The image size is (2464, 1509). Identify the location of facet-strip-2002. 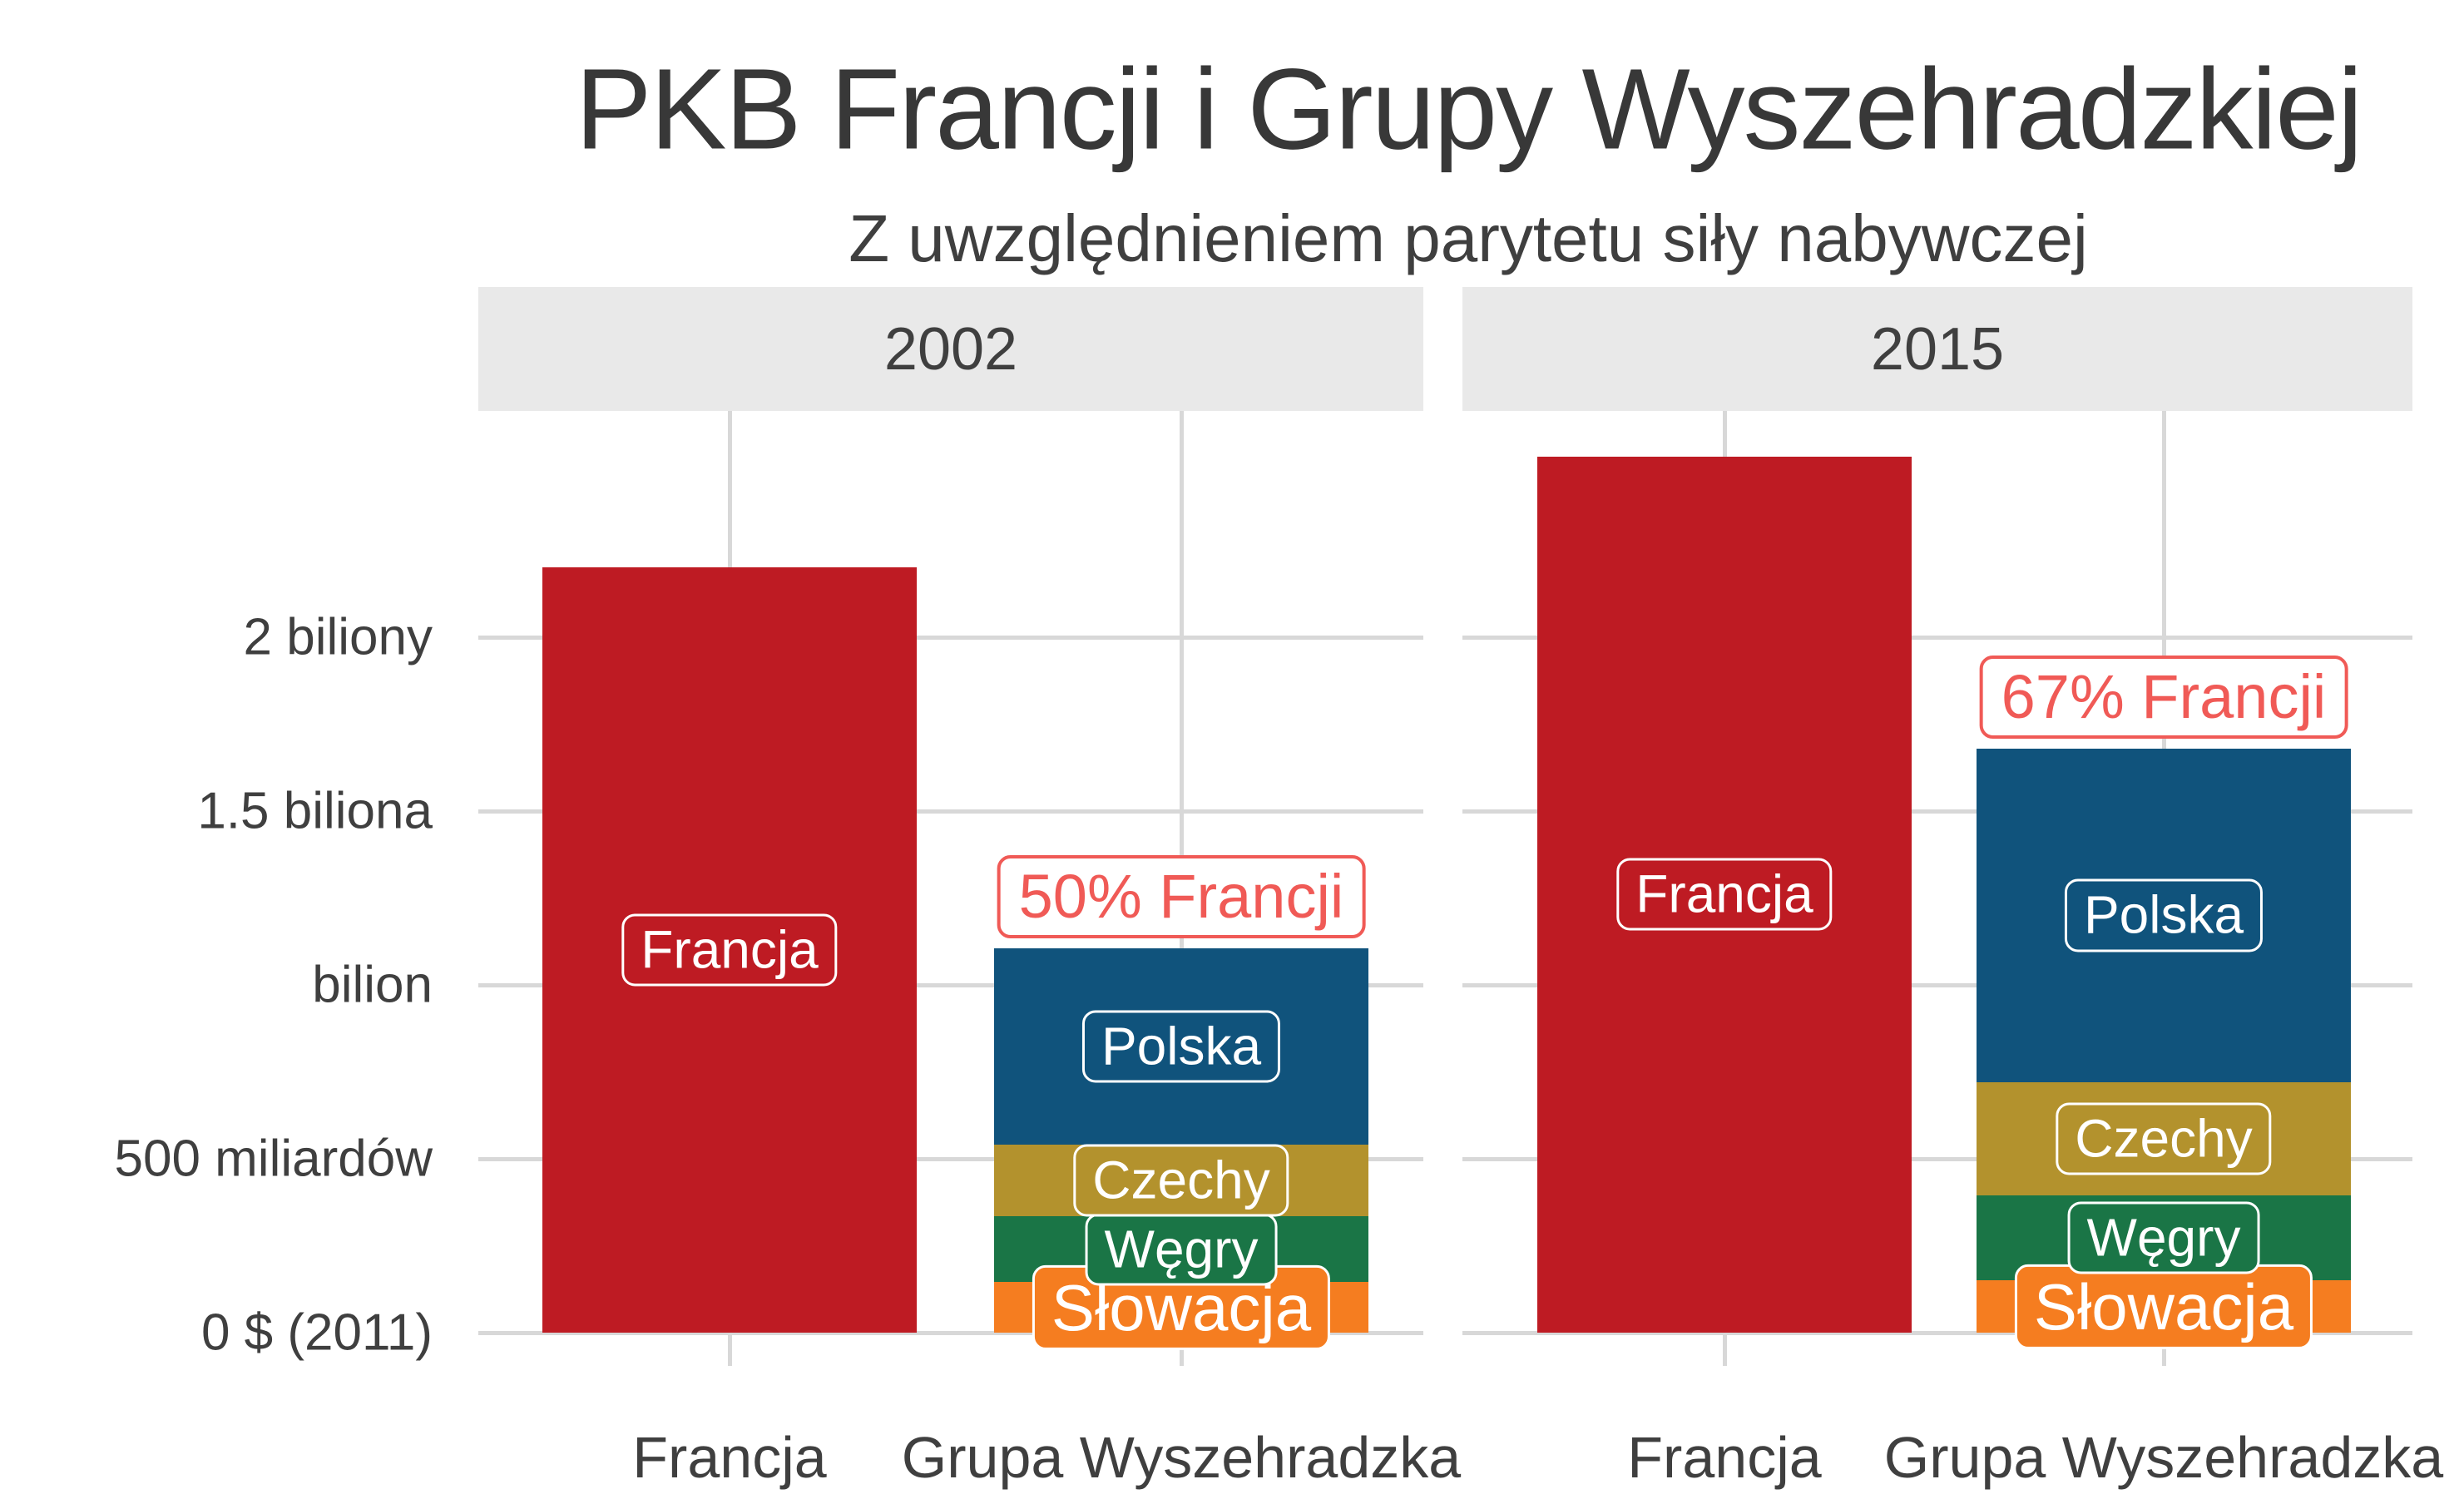
(950, 349).